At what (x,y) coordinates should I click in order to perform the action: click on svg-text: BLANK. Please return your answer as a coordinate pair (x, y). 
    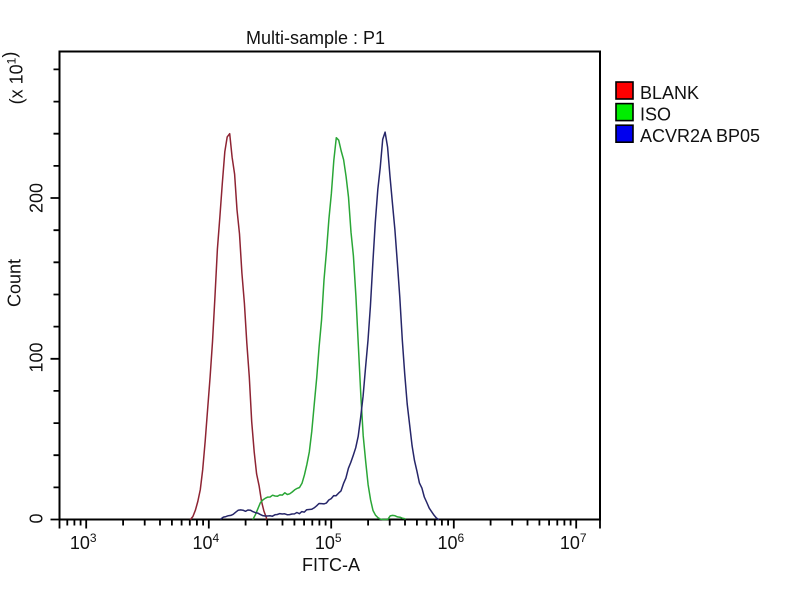
    Looking at the image, I should click on (669, 93).